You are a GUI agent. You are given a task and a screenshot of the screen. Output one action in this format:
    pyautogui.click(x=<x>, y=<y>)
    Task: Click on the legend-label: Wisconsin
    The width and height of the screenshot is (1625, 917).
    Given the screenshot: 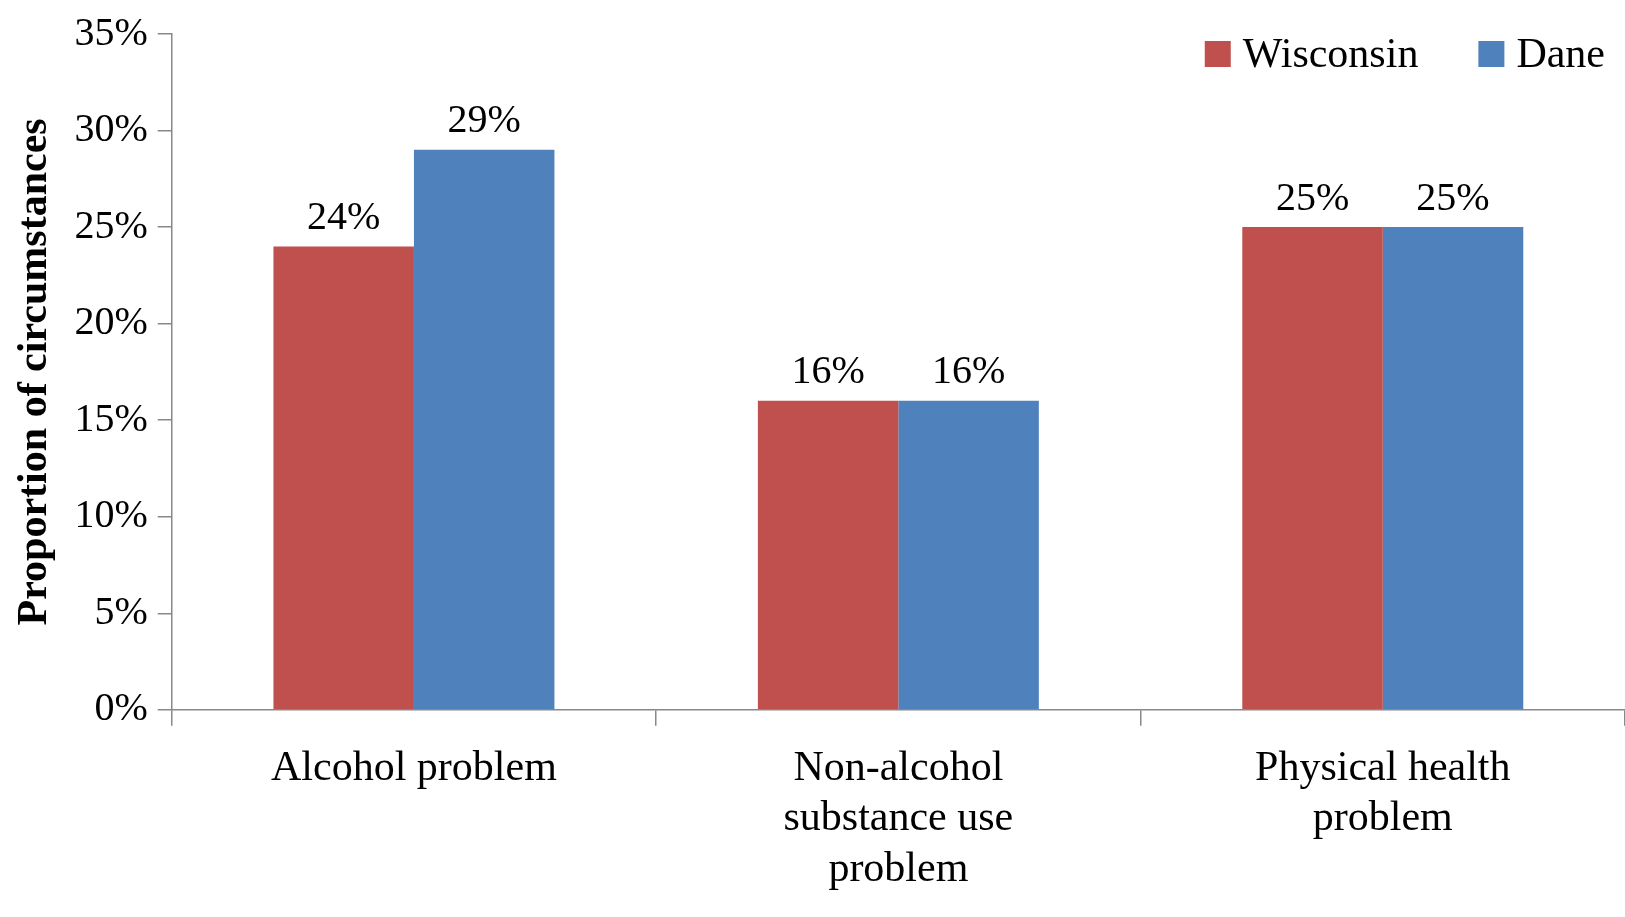 What is the action you would take?
    pyautogui.click(x=1330, y=53)
    